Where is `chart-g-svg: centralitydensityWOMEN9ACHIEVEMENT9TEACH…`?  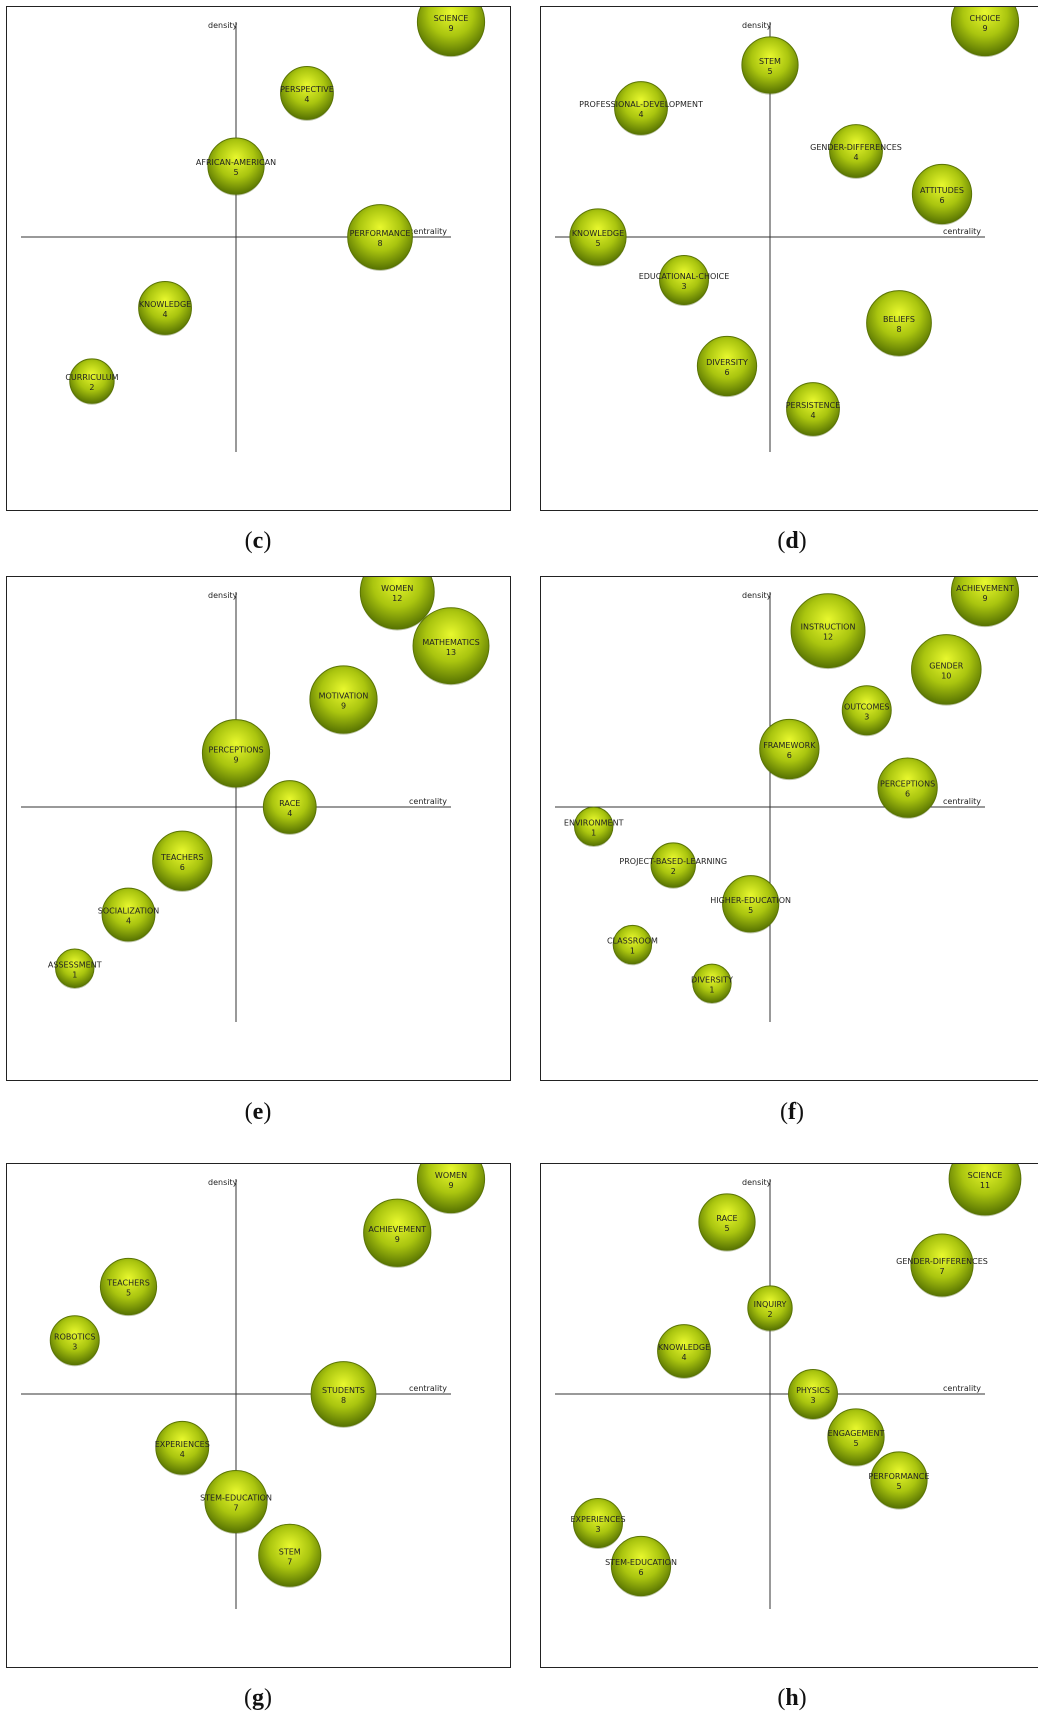 chart-g-svg: centralitydensityWOMEN9ACHIEVEMENT9TEACH… is located at coordinates (253, 1386).